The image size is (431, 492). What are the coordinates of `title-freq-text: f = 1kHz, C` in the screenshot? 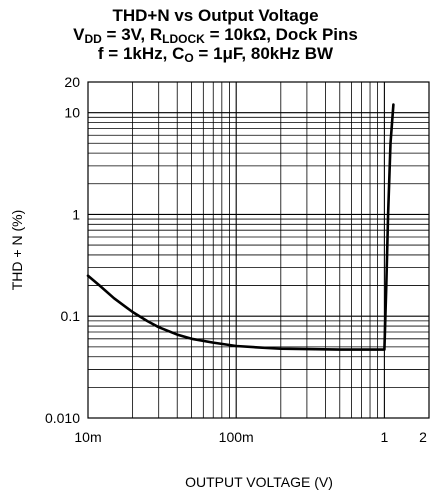 It's located at (141, 53).